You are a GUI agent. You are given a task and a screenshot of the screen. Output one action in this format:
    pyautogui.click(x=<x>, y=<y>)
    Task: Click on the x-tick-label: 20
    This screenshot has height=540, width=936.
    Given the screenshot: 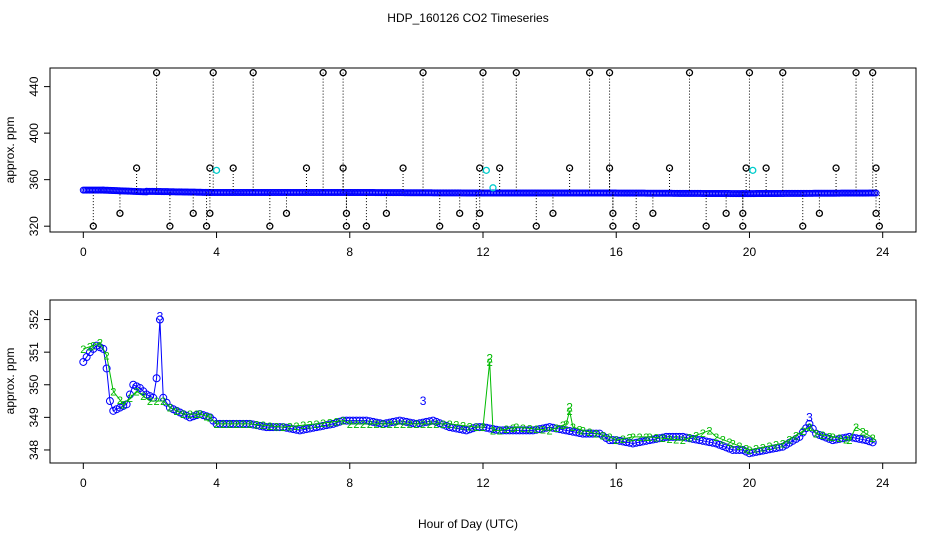 What is the action you would take?
    pyautogui.click(x=750, y=252)
    